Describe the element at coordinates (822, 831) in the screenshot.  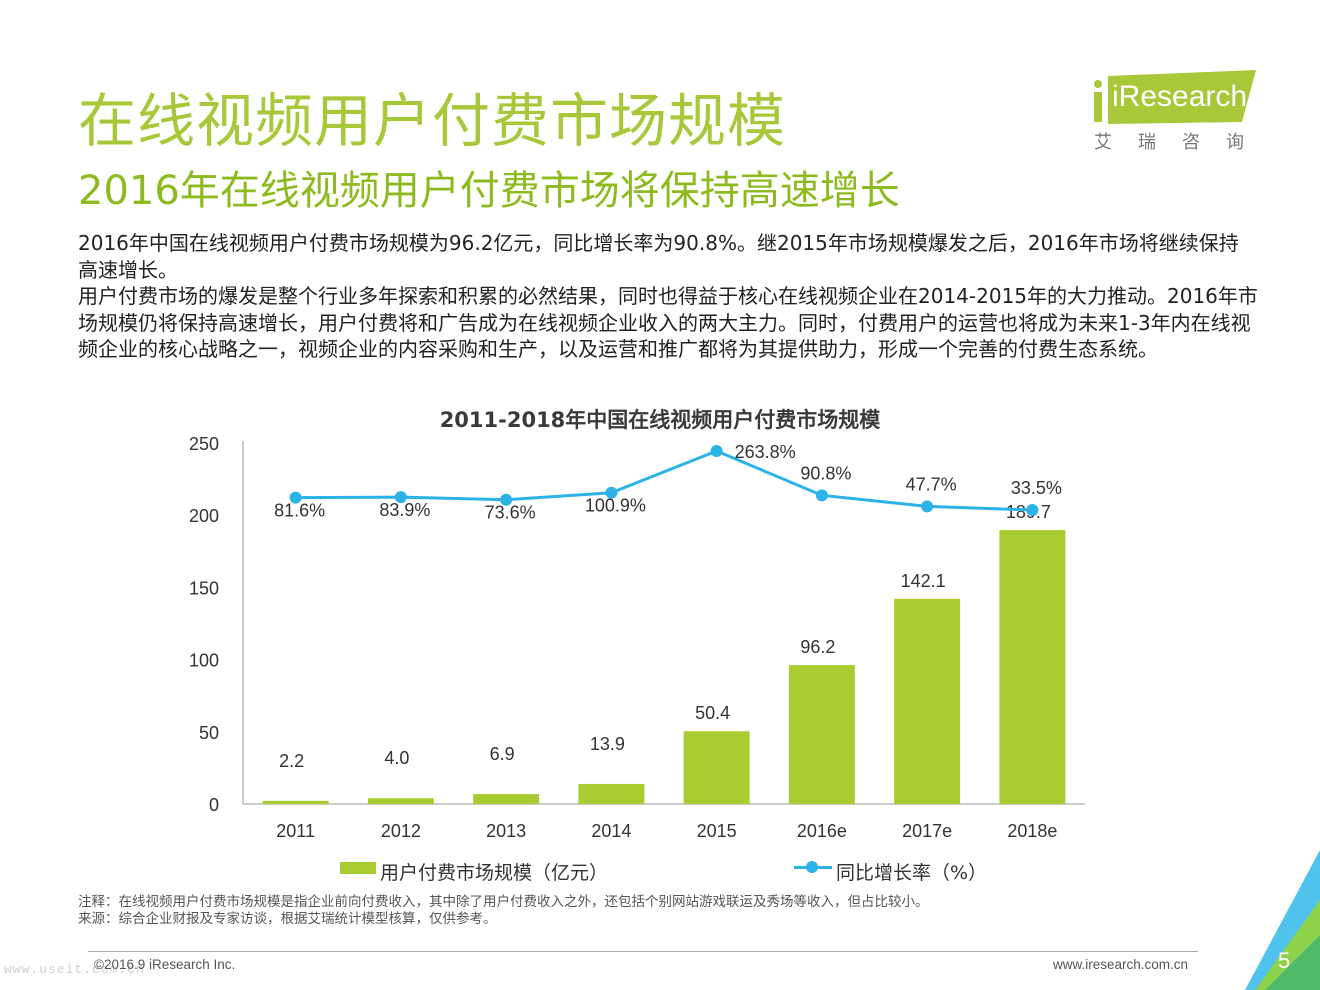
I see `x-tick-label: 2016e` at that location.